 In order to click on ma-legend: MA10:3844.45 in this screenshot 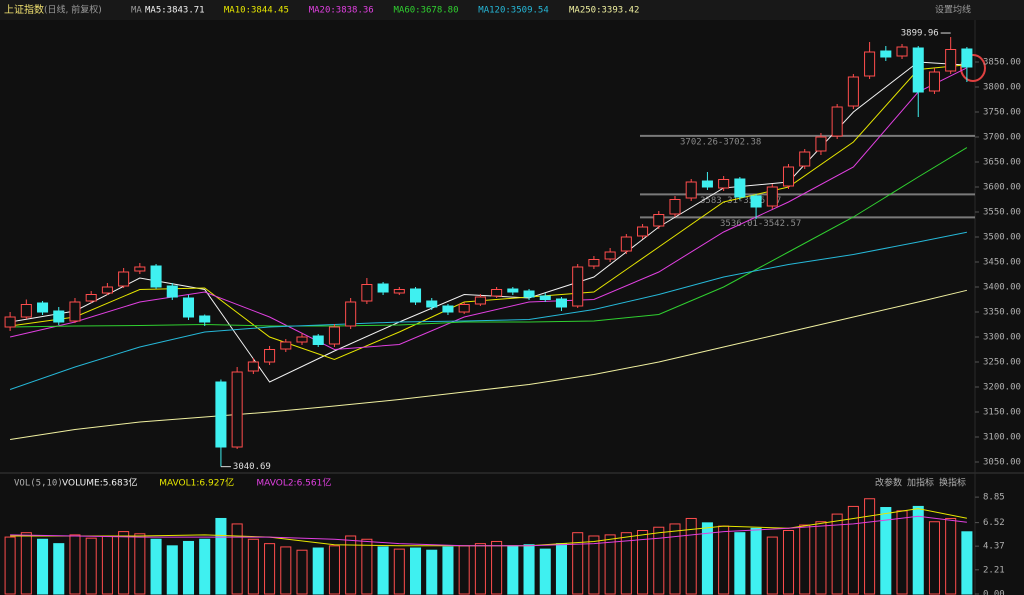, I will do `click(256, 11)`.